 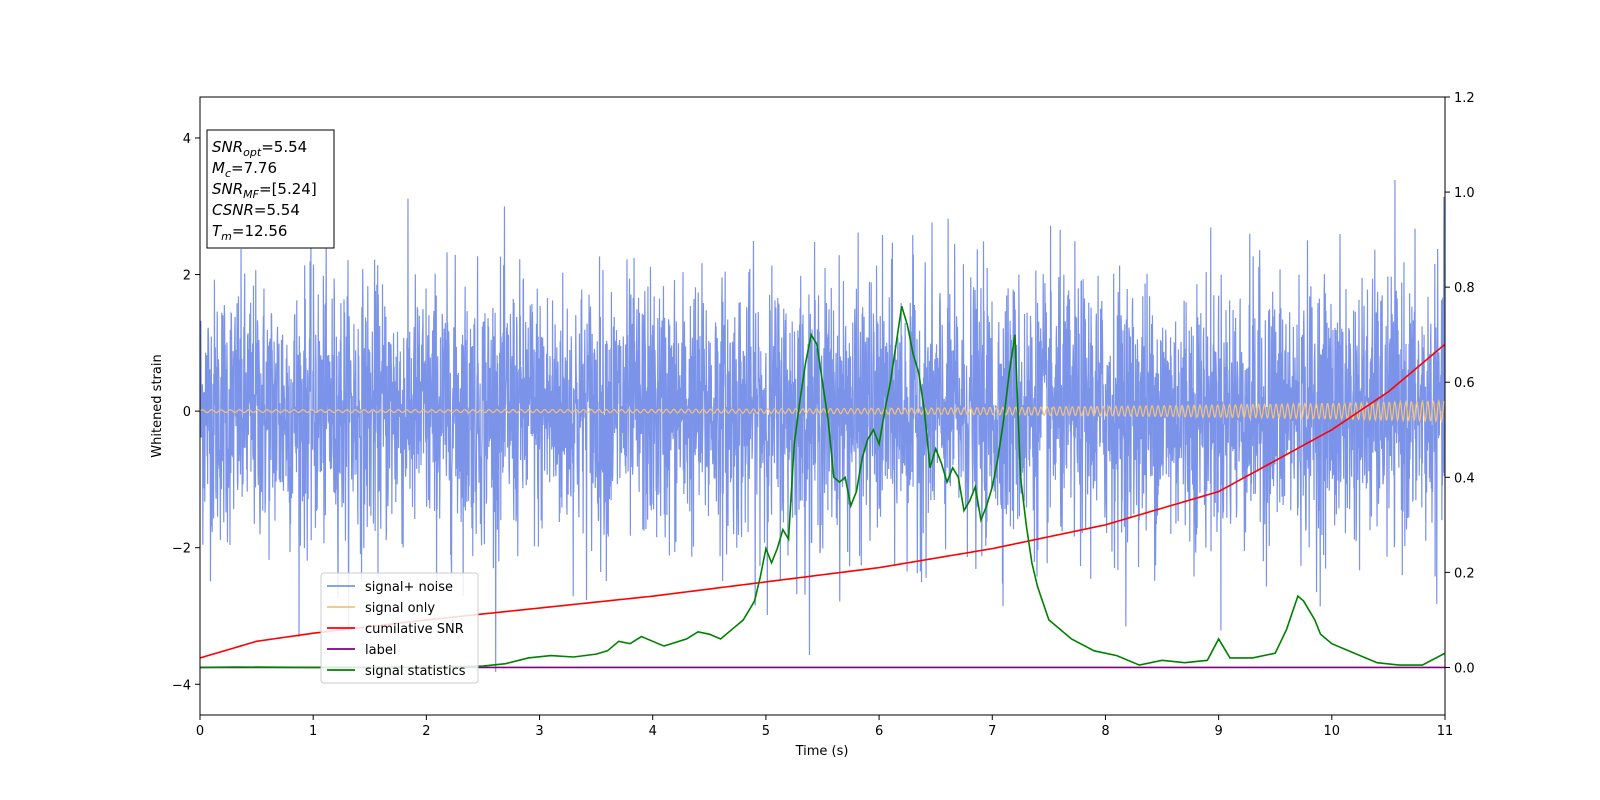 I want to click on x-tick-label: 0, so click(x=200, y=731).